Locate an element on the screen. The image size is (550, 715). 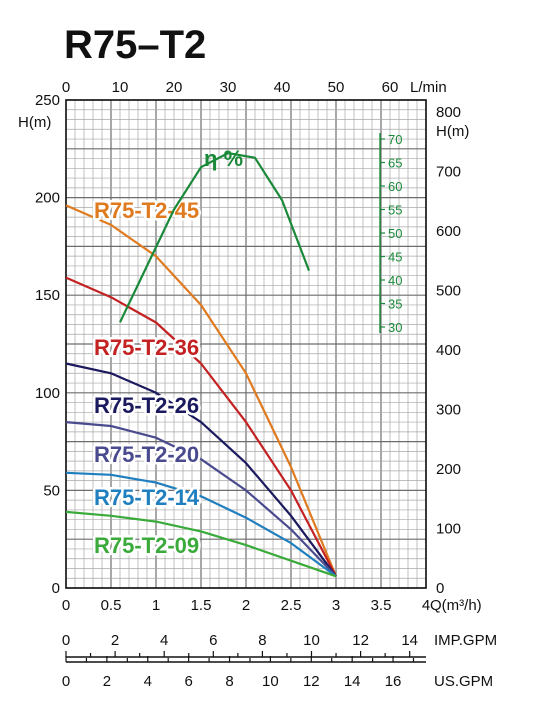
curve-label-halo: R75-T2-20 is located at coordinates (146, 454).